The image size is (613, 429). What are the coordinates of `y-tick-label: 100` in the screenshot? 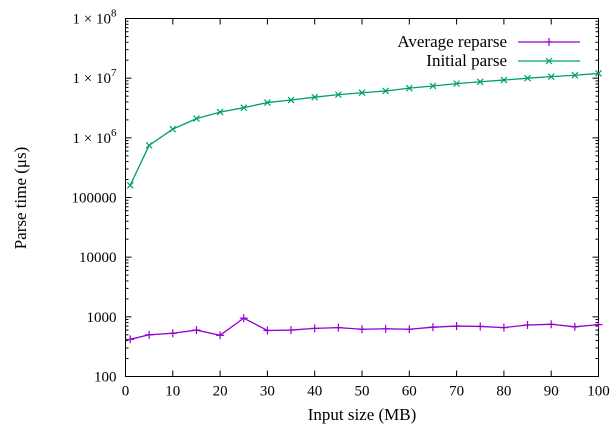 It's located at (105, 378).